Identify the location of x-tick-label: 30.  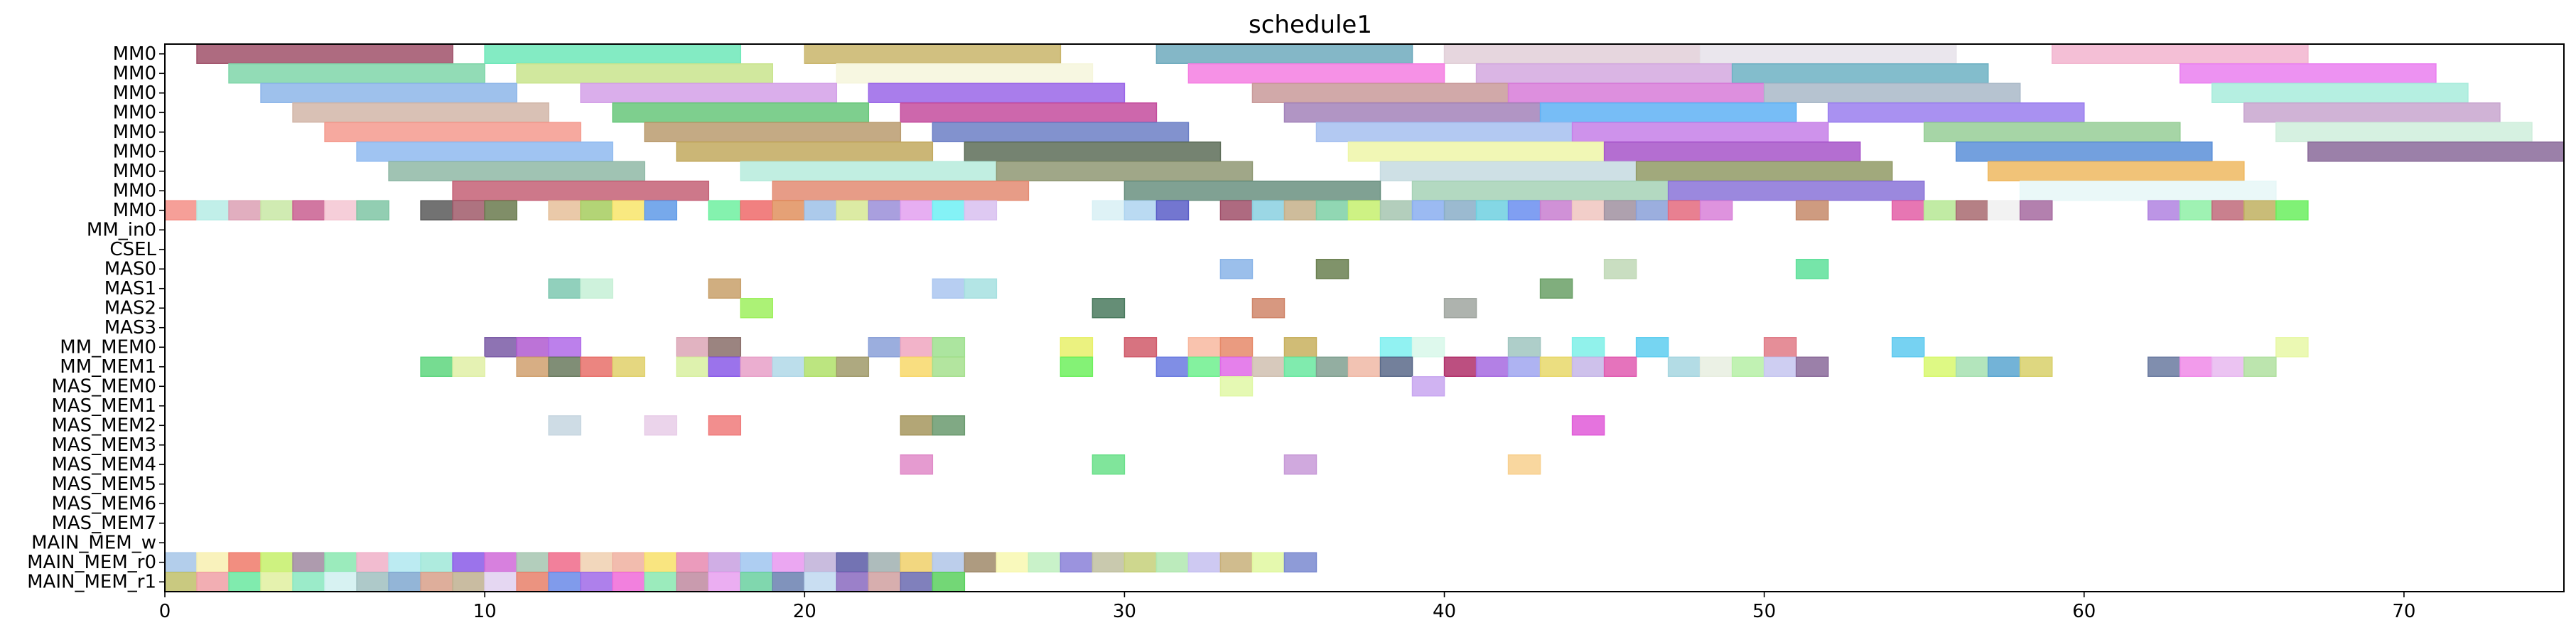
(1124, 611).